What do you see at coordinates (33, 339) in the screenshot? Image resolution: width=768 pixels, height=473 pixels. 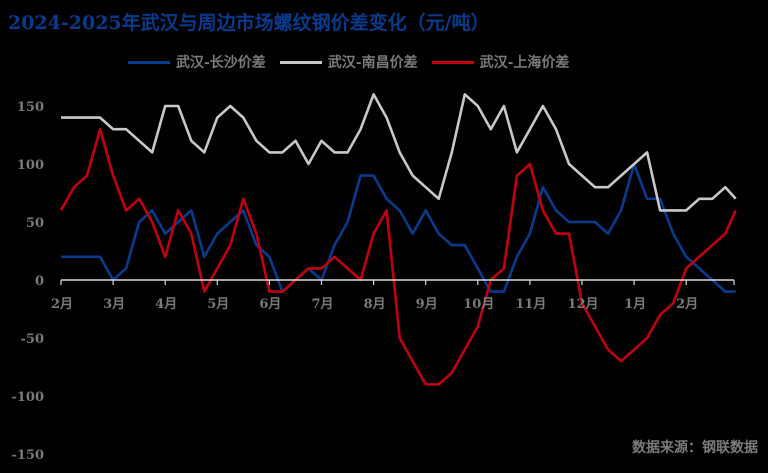 I see `y-tick-label: -50` at bounding box center [33, 339].